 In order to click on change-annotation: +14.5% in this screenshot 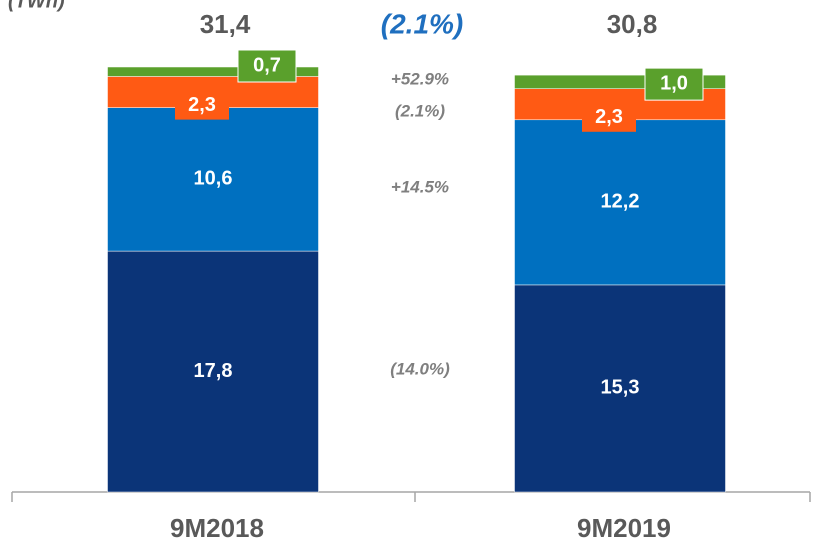, I will do `click(420, 186)`.